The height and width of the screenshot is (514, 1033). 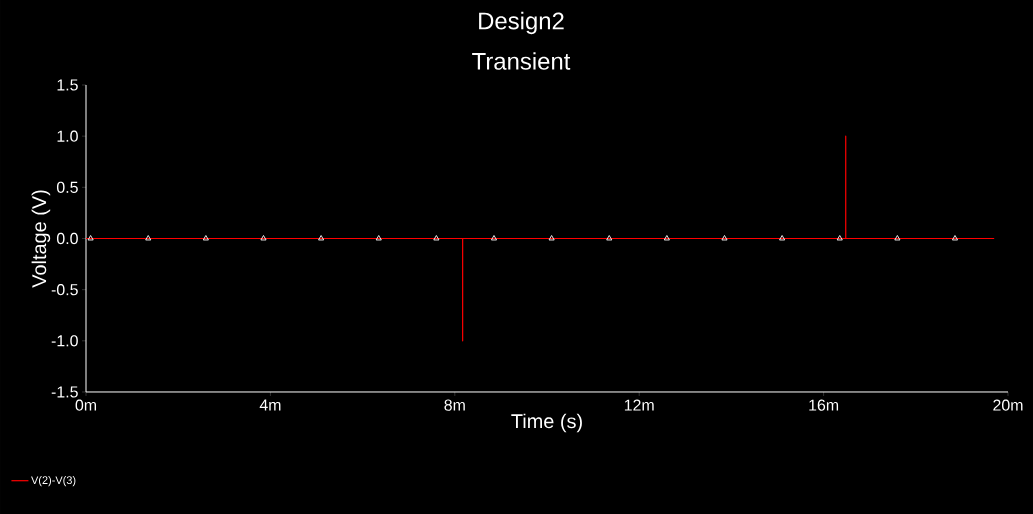 What do you see at coordinates (67, 136) in the screenshot?
I see `y-tick-label: 1.0` at bounding box center [67, 136].